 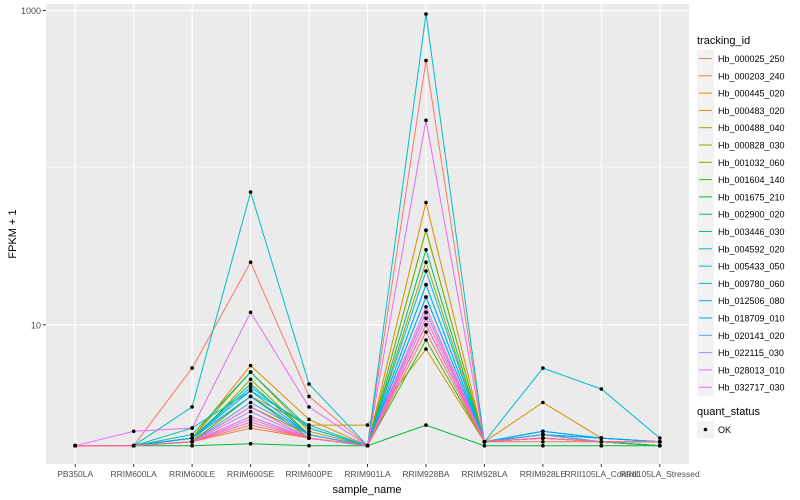 I want to click on legend-label: Hb_002900_020, so click(x=751, y=215).